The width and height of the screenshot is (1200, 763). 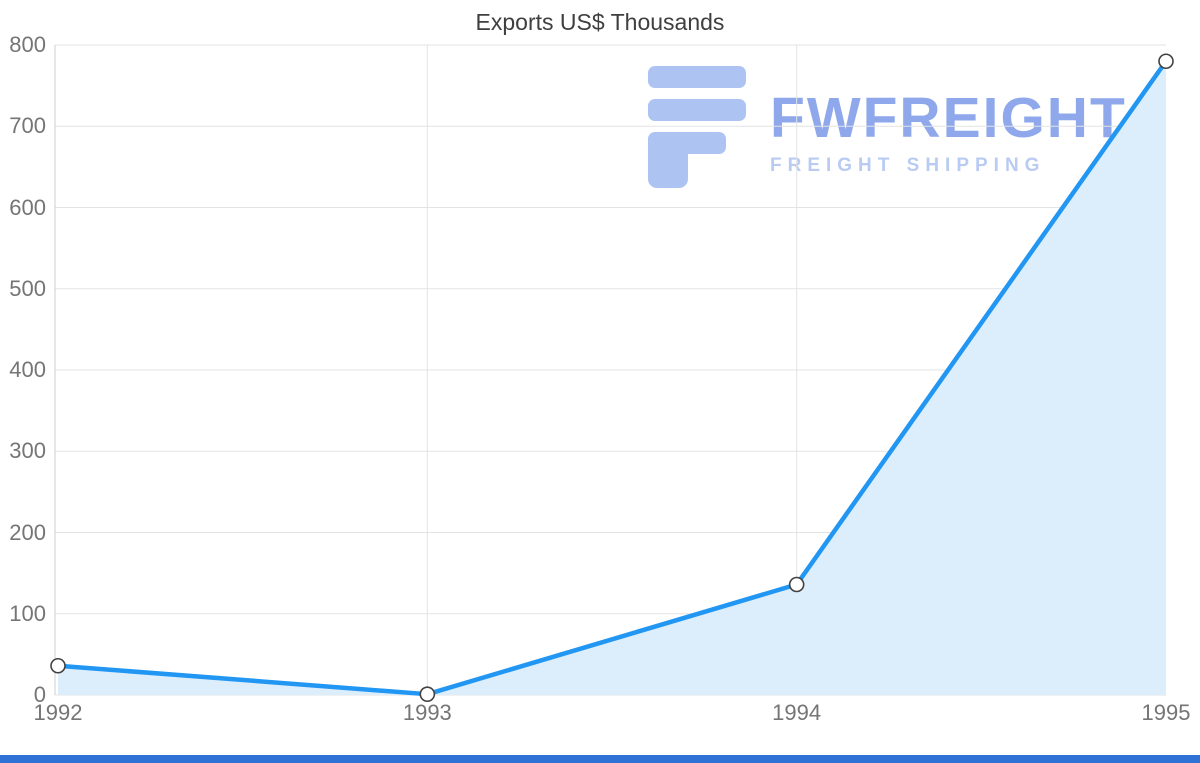 What do you see at coordinates (797, 712) in the screenshot?
I see `x-axis-tick-label: 1994` at bounding box center [797, 712].